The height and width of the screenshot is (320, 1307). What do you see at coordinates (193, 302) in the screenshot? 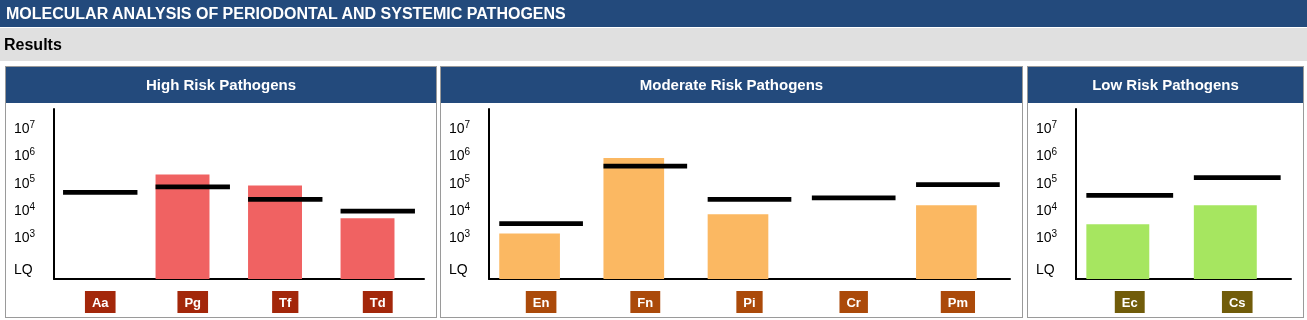
I see `x-tick-label: Pg` at bounding box center [193, 302].